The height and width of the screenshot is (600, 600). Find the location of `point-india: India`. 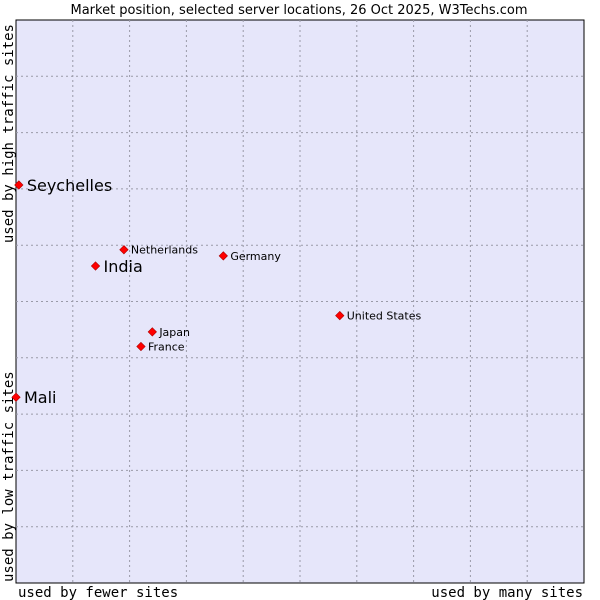

point-india: India is located at coordinates (116, 266).